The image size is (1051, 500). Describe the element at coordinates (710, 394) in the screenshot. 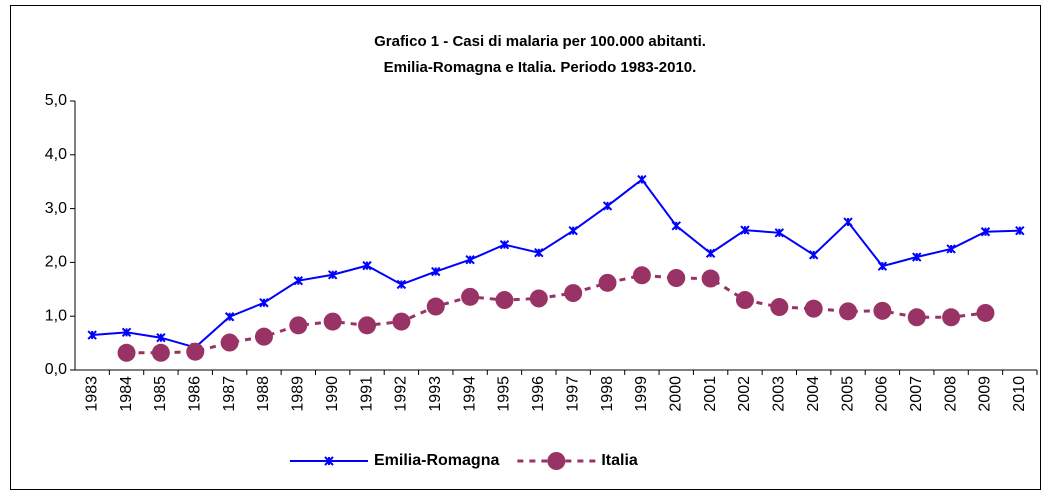

I see `x-tick-label: 2001` at that location.